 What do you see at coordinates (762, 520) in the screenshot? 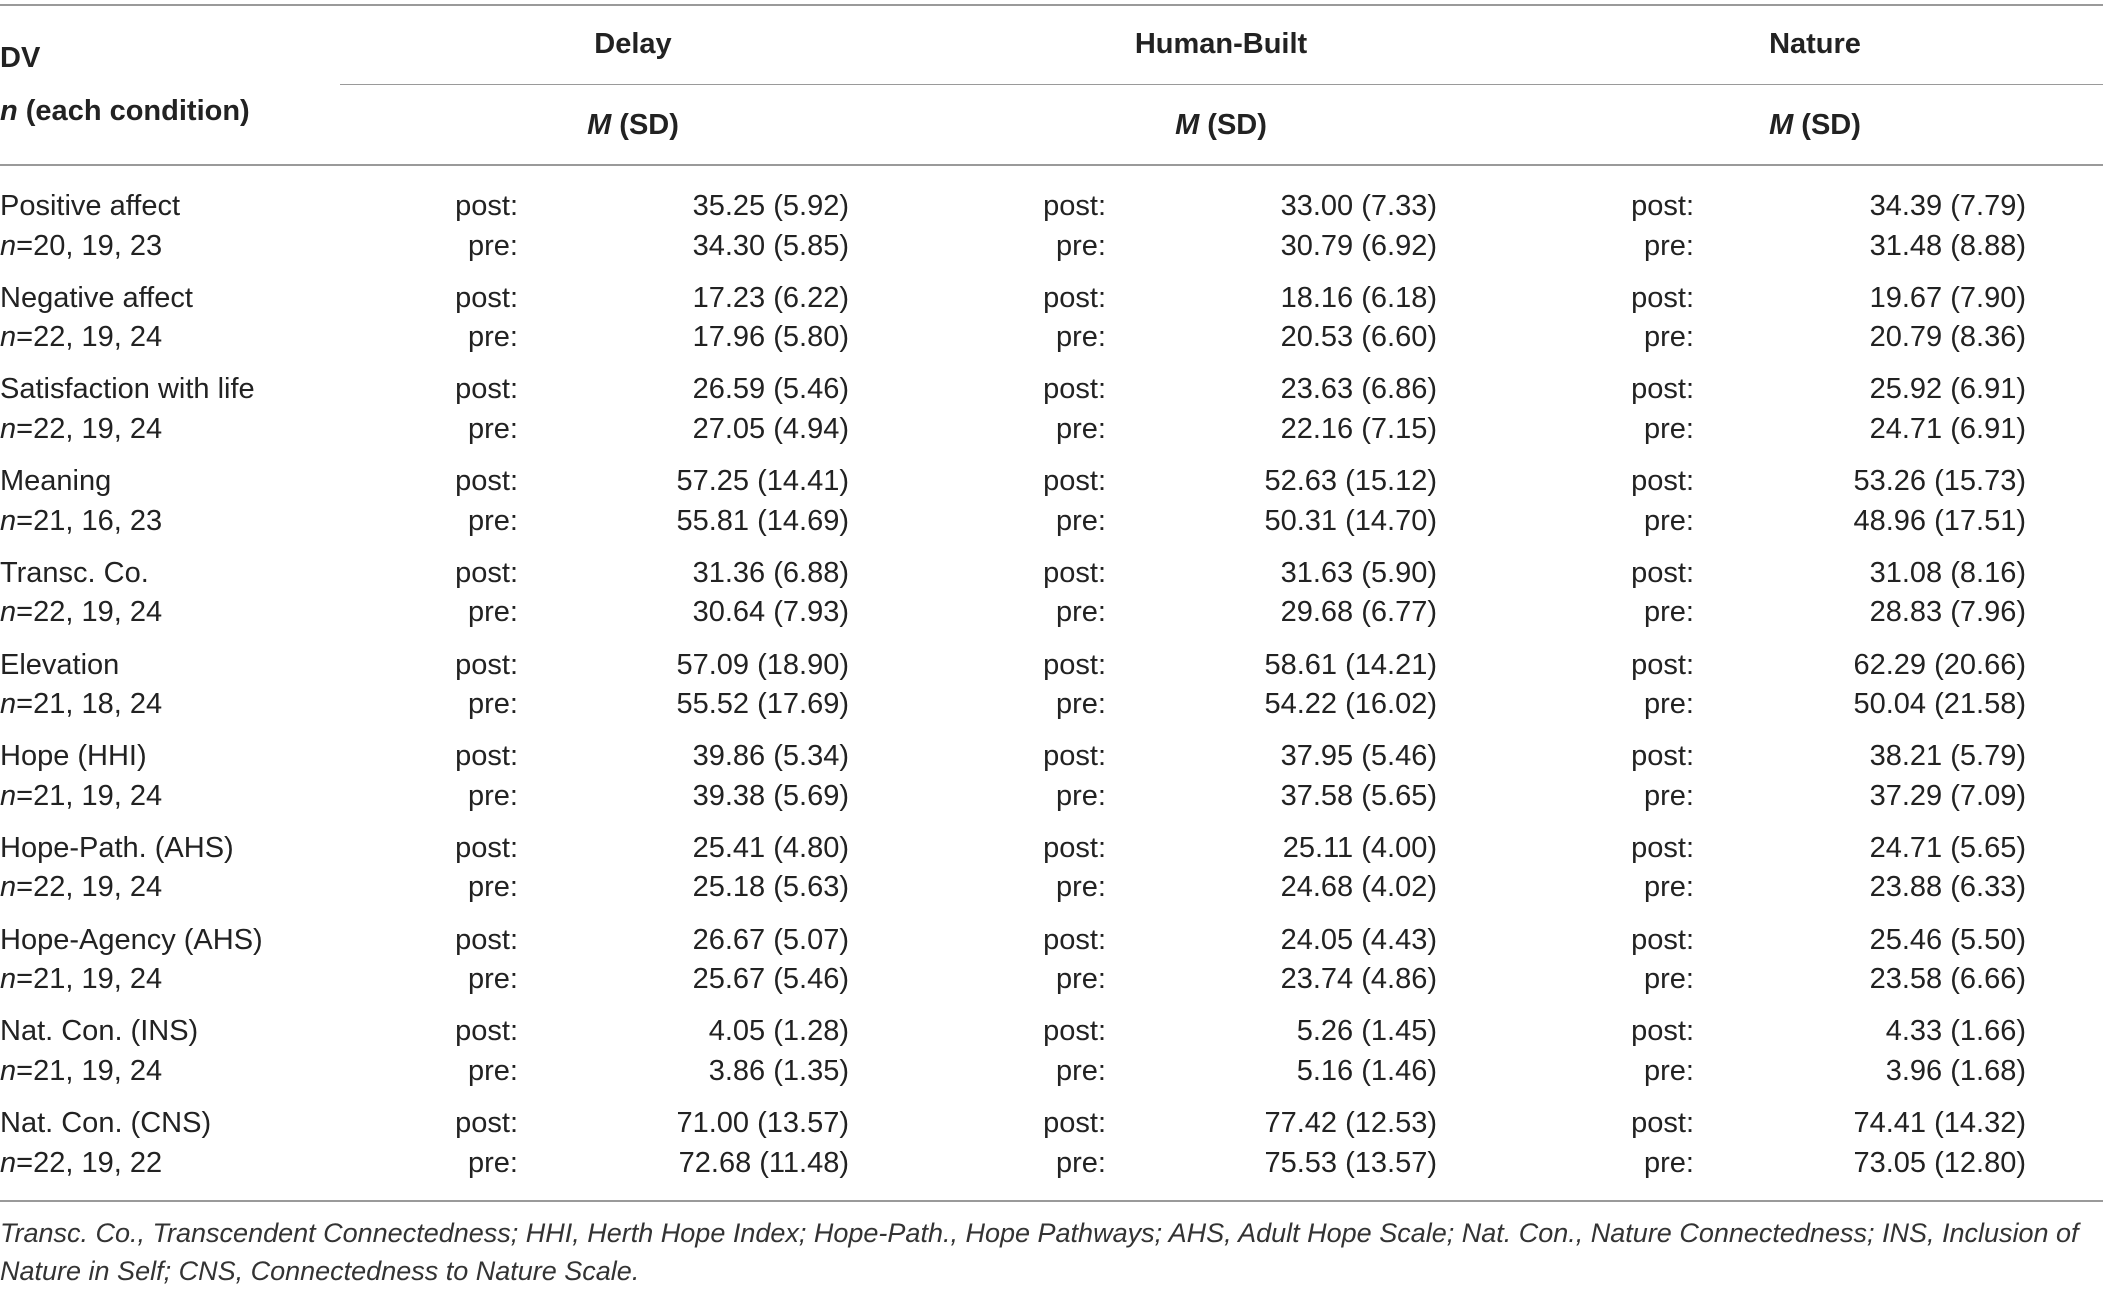
I see `pre-value: 55.81 (14.69)` at bounding box center [762, 520].